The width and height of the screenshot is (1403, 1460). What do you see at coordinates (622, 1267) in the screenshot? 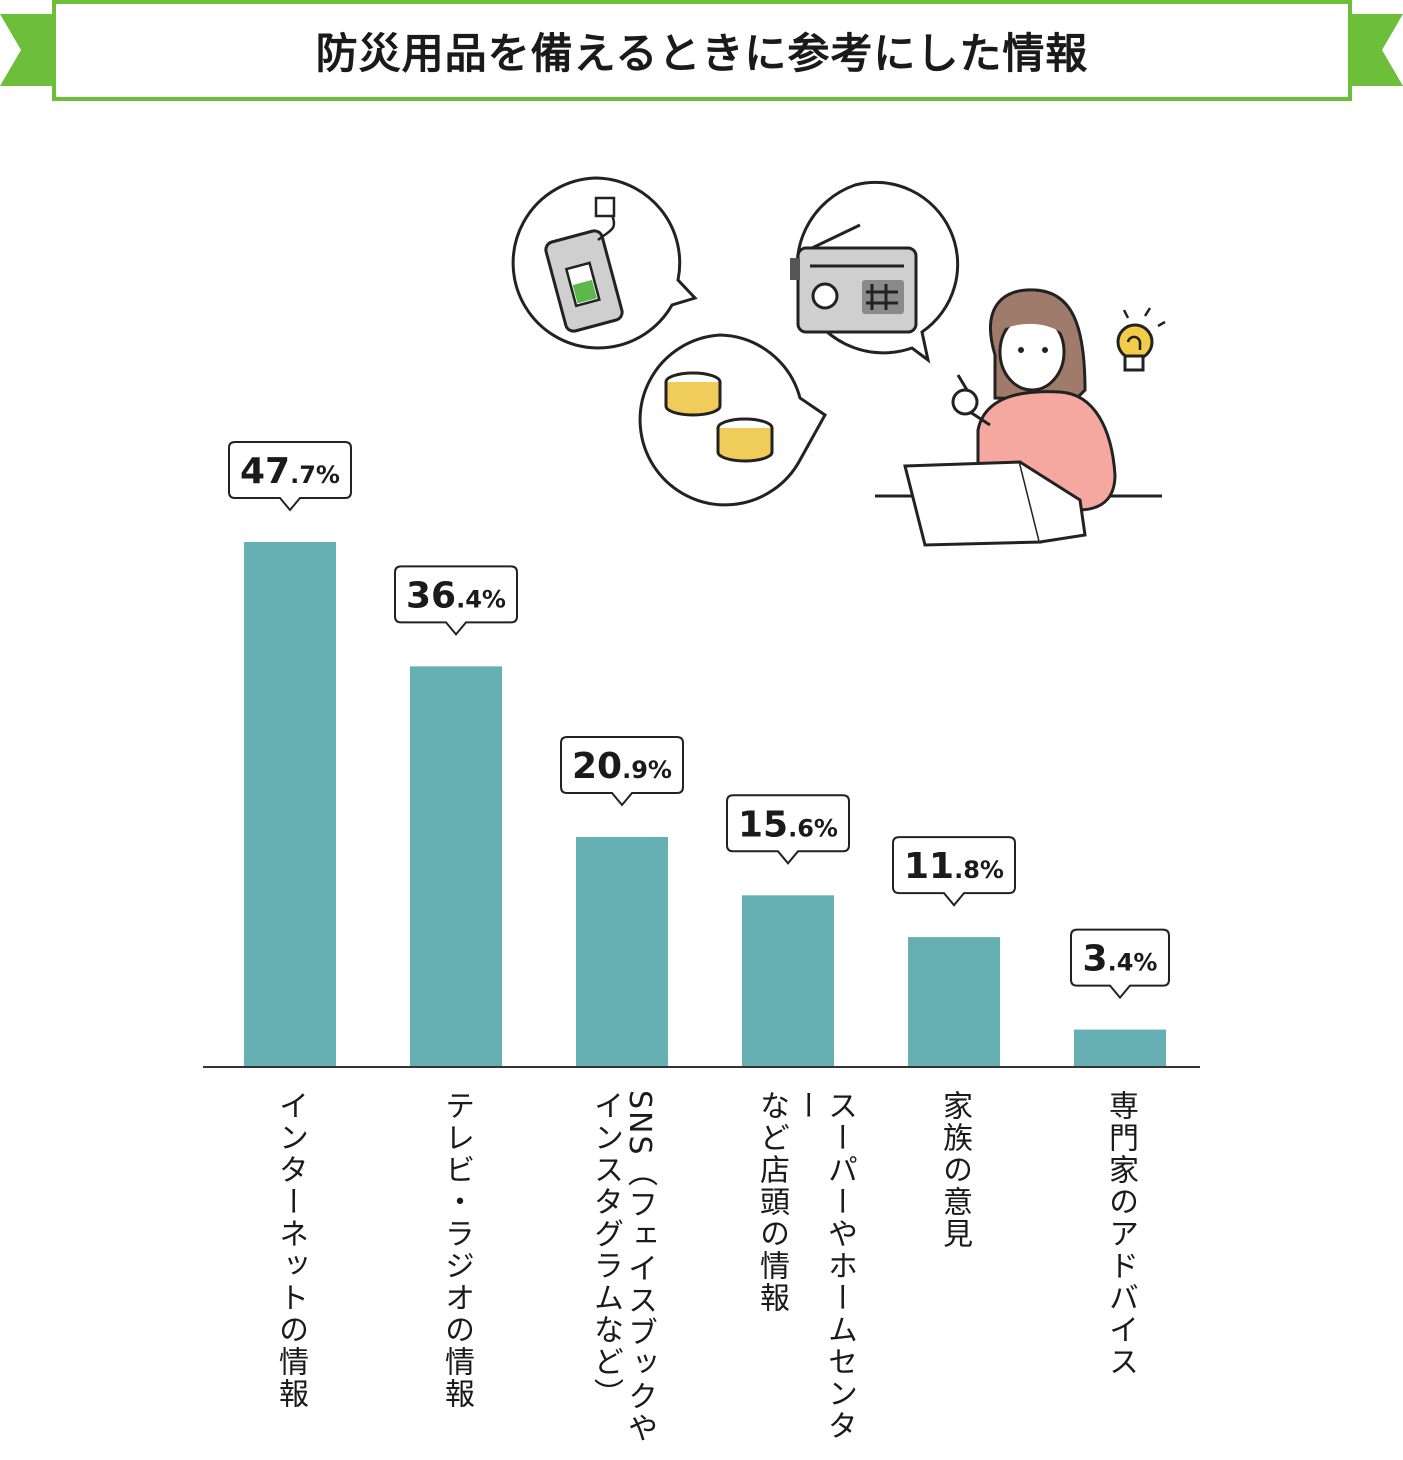
I see `category-label-3: SNS（フェイスブックや インスタグラムなど）` at bounding box center [622, 1267].